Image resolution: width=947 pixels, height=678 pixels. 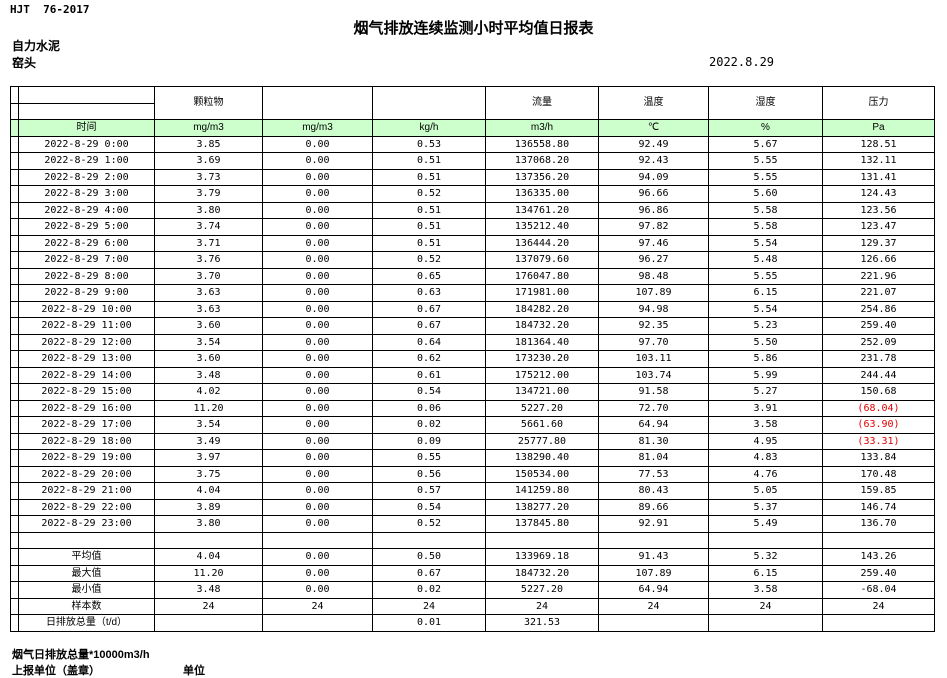 What do you see at coordinates (50, 9) in the screenshot?
I see `standard-code: HJT 76-2017` at bounding box center [50, 9].